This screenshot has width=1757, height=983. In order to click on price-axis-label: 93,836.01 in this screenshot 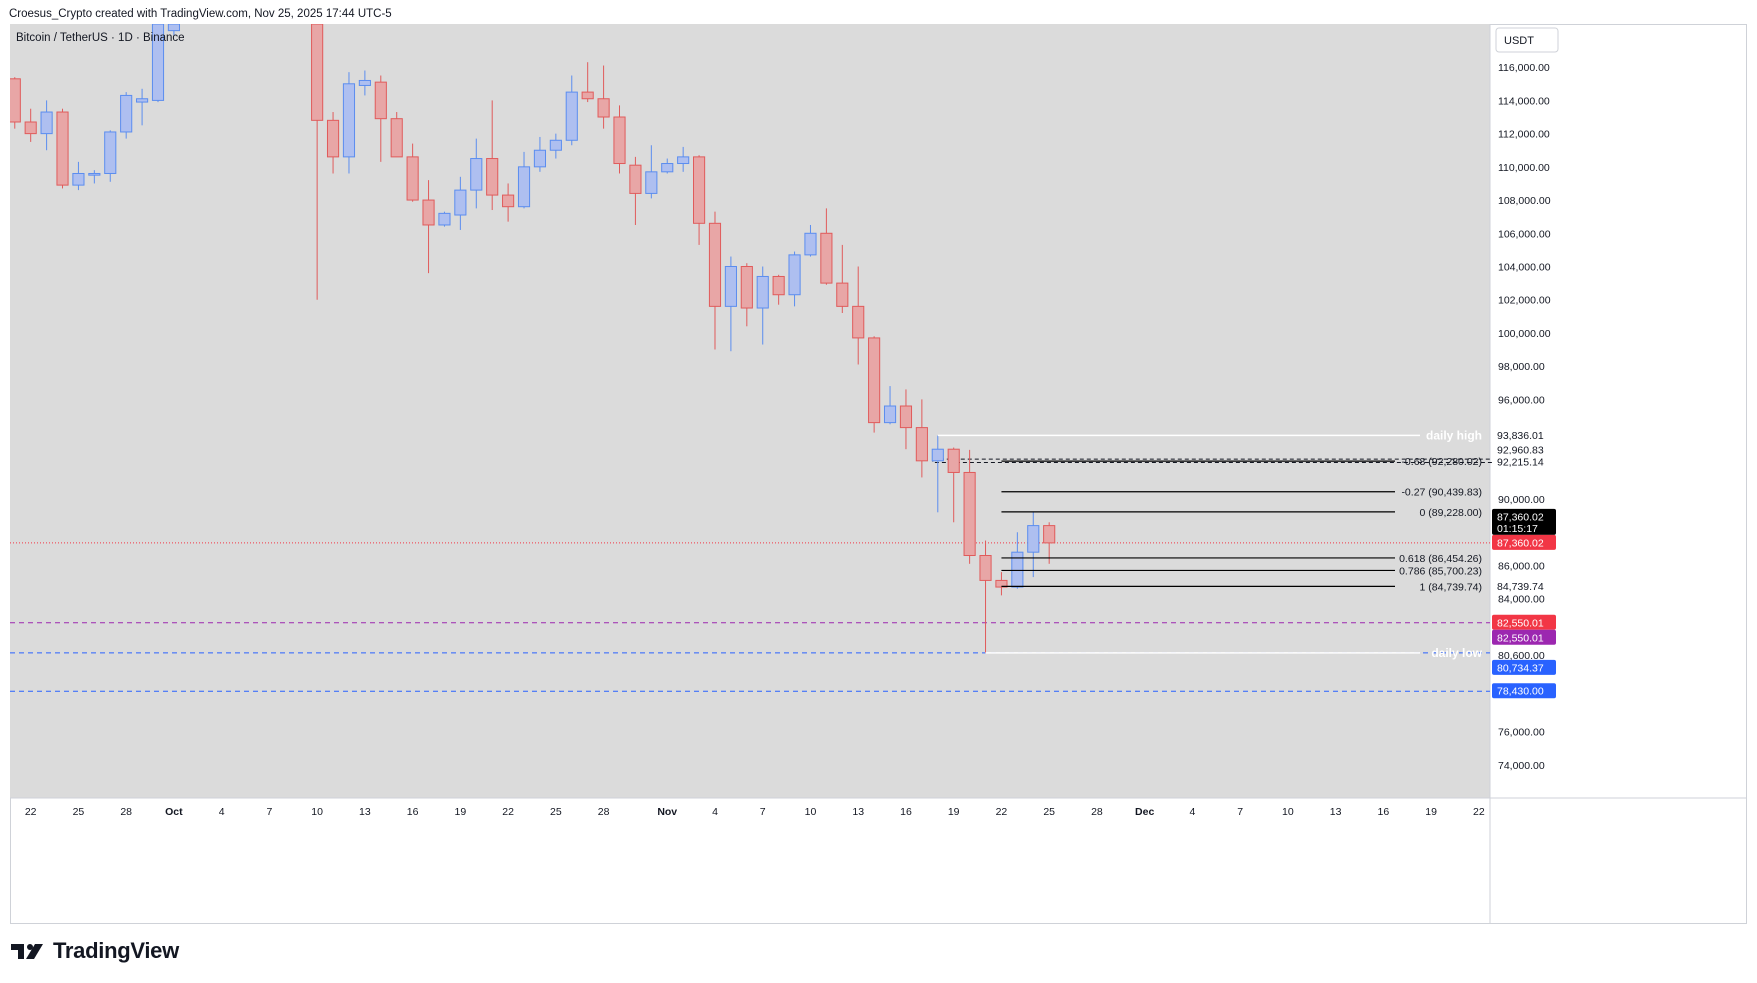, I will do `click(1520, 436)`.